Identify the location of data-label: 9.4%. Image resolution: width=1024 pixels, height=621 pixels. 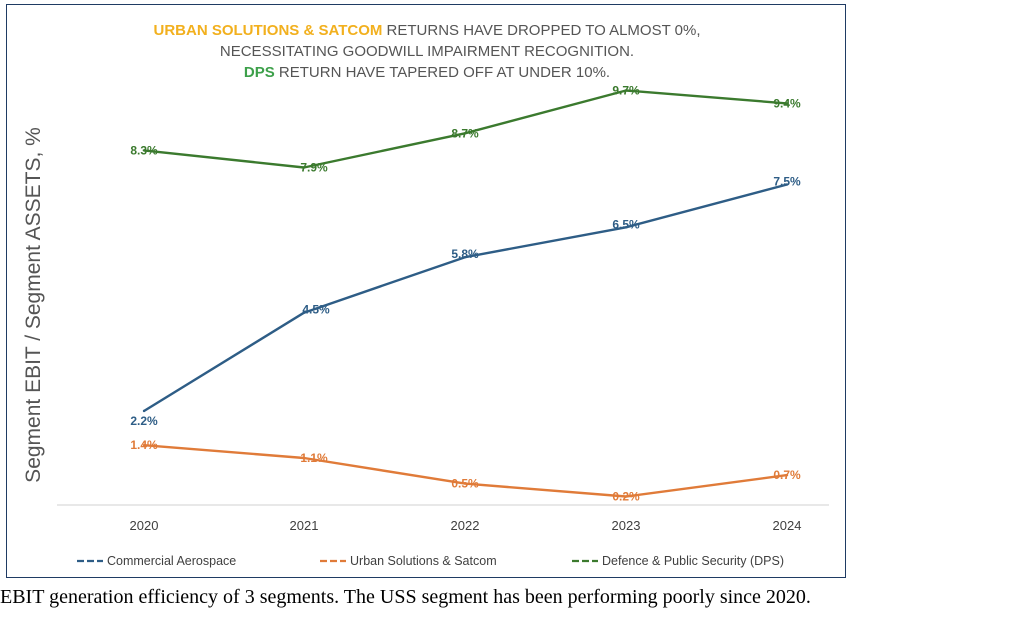
(787, 103).